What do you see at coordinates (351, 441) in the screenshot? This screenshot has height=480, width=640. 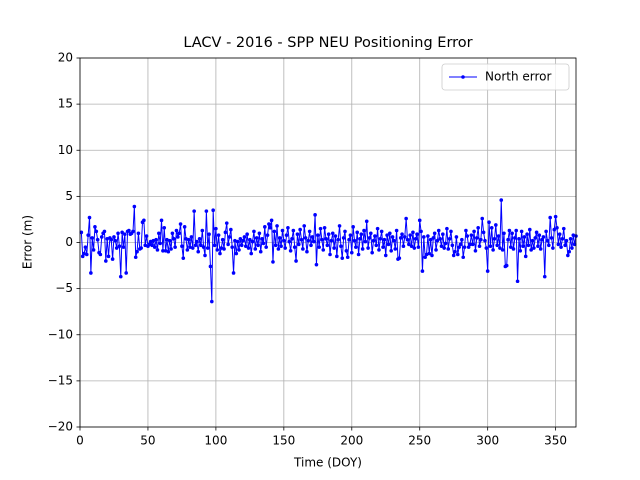 I see `x-tick-label: 200` at bounding box center [351, 441].